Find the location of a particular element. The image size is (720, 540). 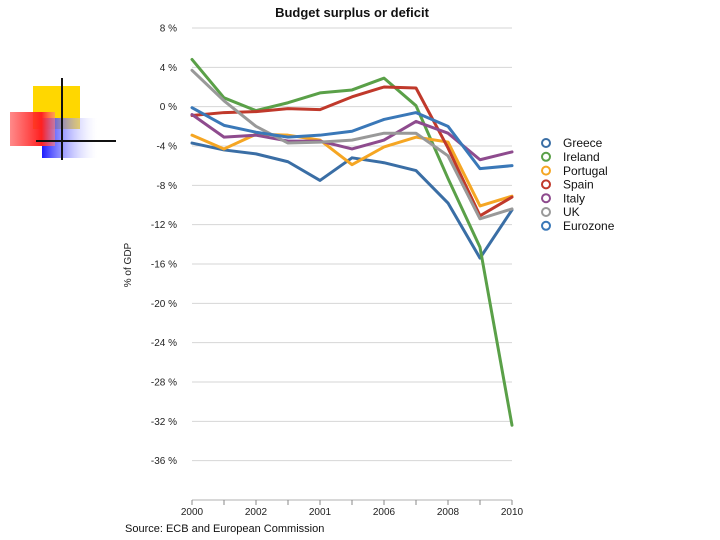

y-tick-label: -28 % is located at coordinates (164, 383).